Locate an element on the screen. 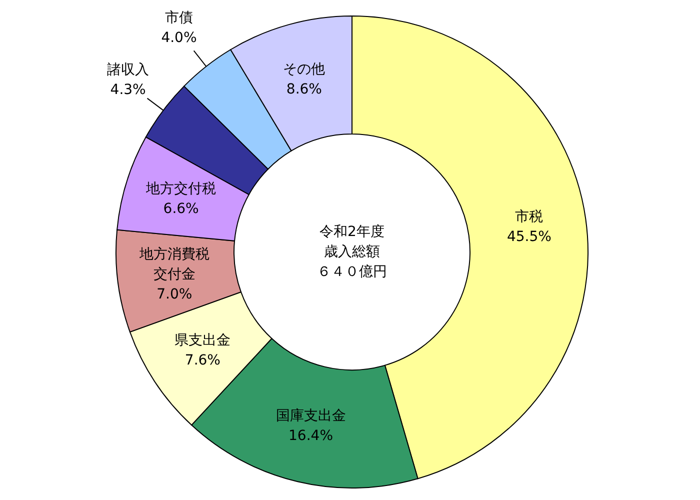 This screenshot has height=500, width=700. subtitle: 歳入総額 is located at coordinates (352, 252).